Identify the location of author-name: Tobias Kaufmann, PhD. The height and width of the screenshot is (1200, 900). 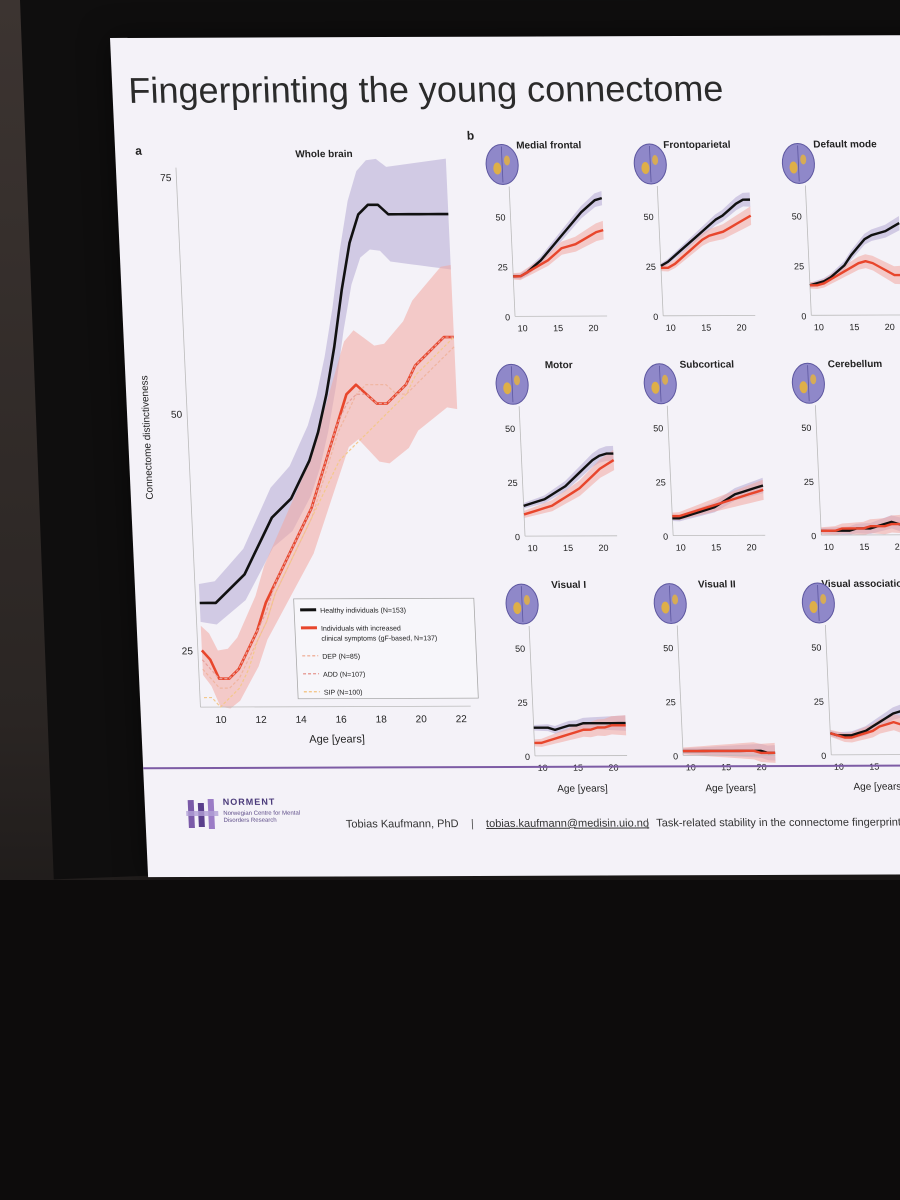
(402, 824).